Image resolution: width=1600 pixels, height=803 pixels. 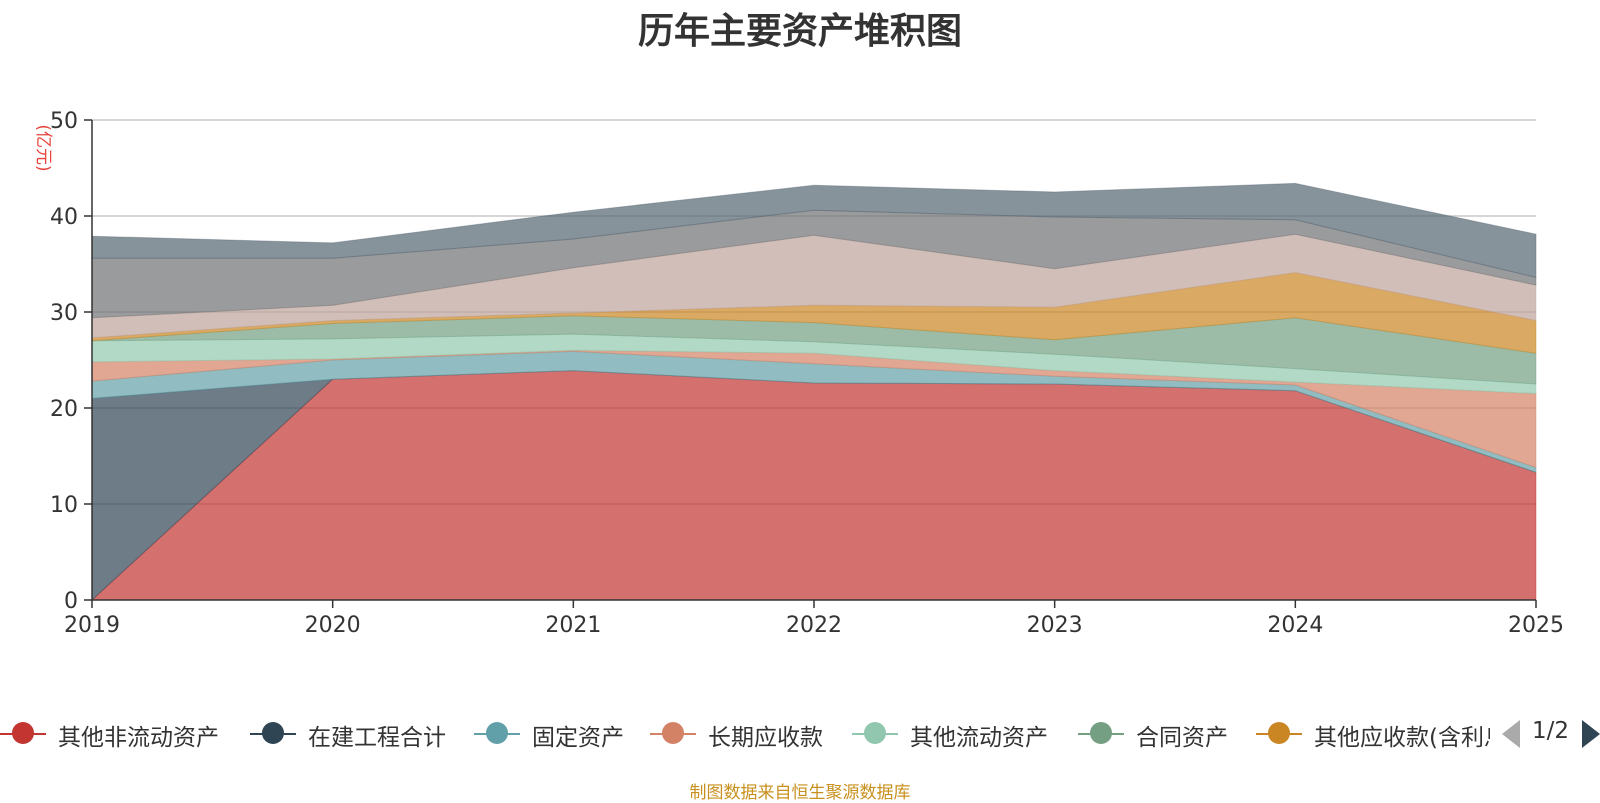 I want to click on y-tick-label: 40, so click(x=64, y=217).